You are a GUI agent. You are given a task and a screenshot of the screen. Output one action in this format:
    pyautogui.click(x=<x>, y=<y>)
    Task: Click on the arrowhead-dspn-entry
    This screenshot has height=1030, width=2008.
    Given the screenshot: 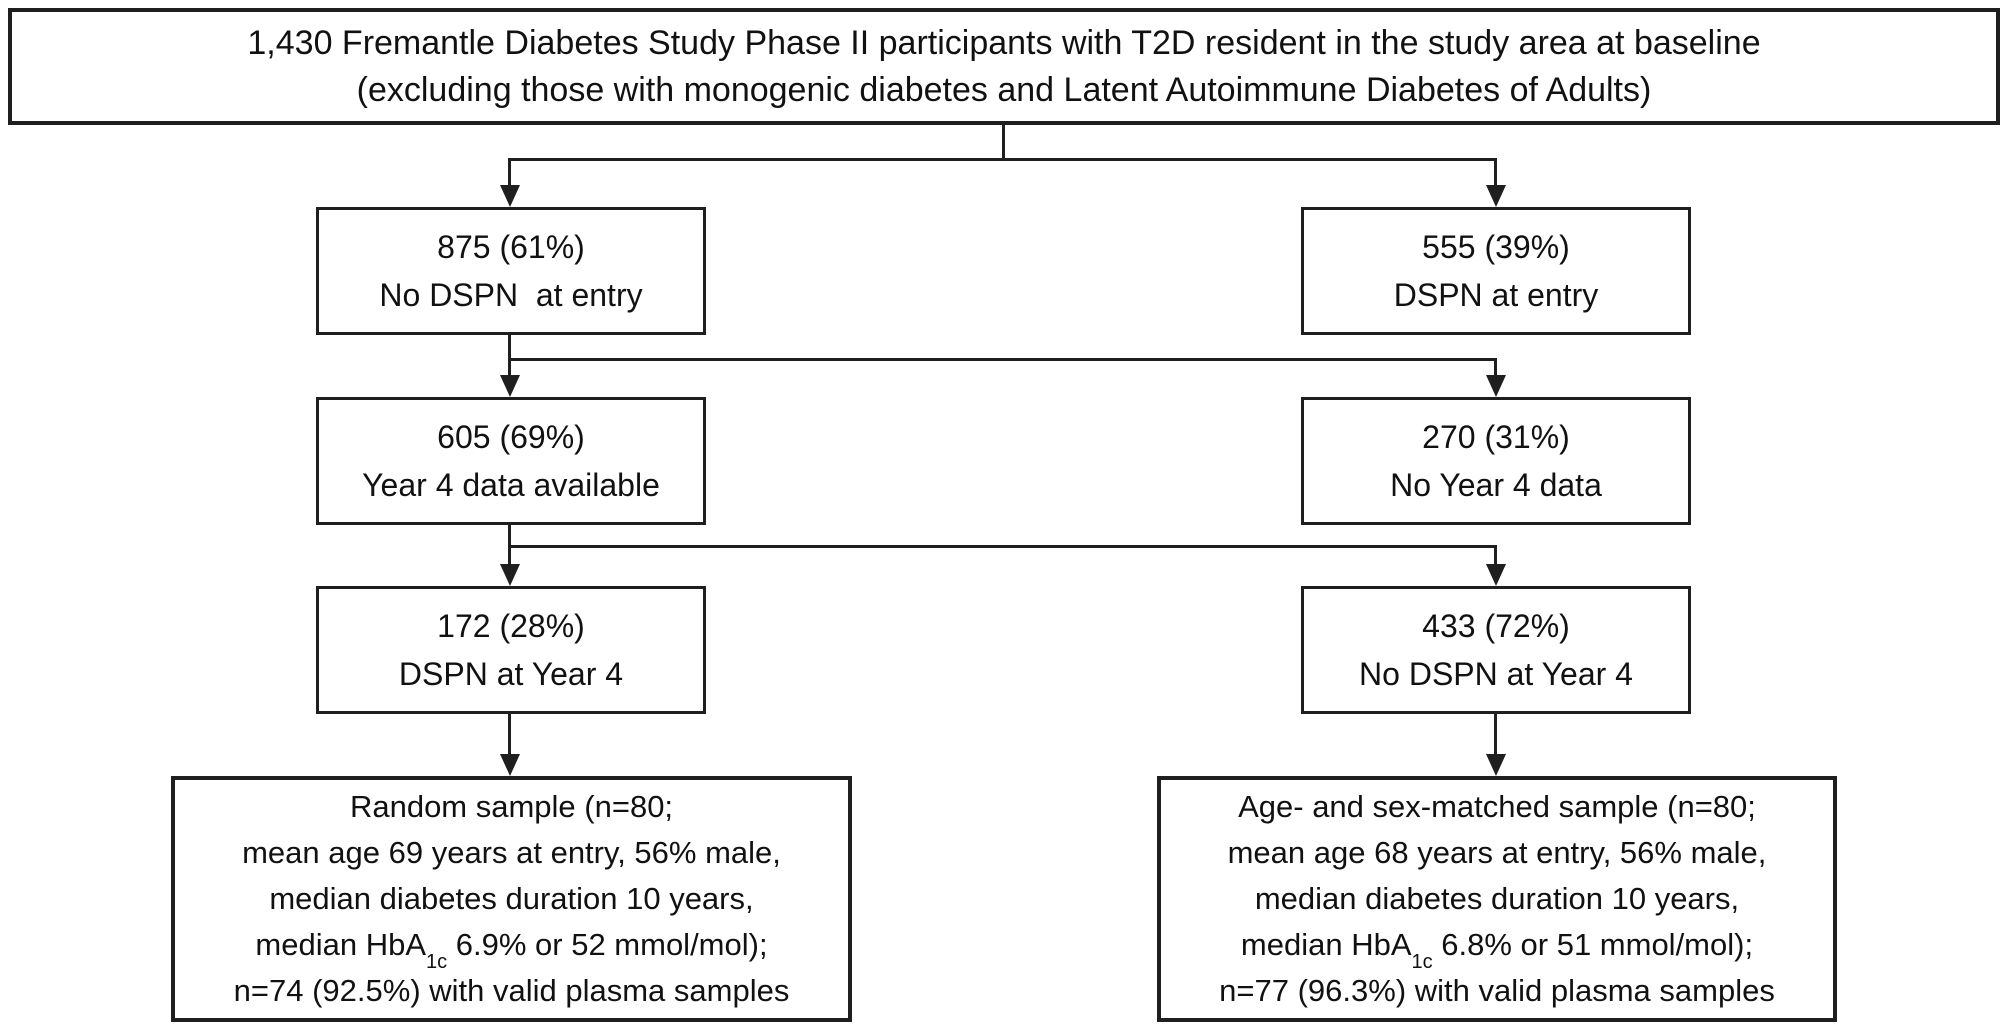 What is the action you would take?
    pyautogui.click(x=1496, y=196)
    